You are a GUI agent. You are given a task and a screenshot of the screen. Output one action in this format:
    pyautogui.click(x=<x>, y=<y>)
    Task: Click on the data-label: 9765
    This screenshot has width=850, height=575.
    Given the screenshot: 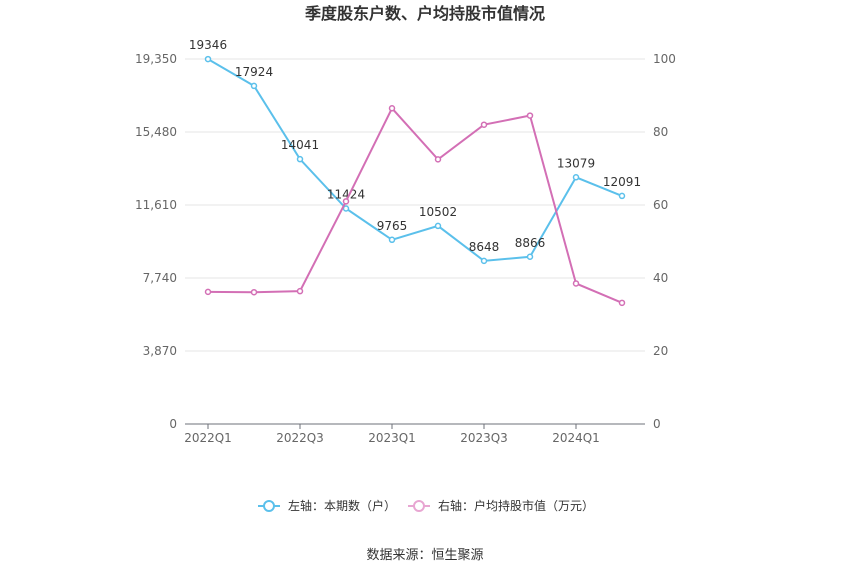 What is the action you would take?
    pyautogui.click(x=392, y=226)
    